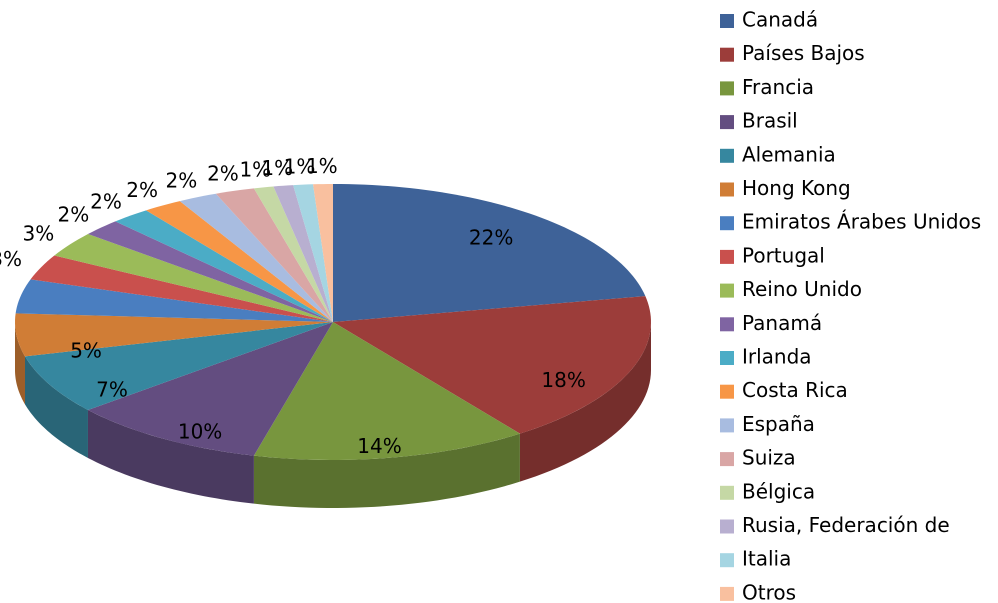 The width and height of the screenshot is (998, 603). What do you see at coordinates (789, 154) in the screenshot?
I see `legend-label: Alemania` at bounding box center [789, 154].